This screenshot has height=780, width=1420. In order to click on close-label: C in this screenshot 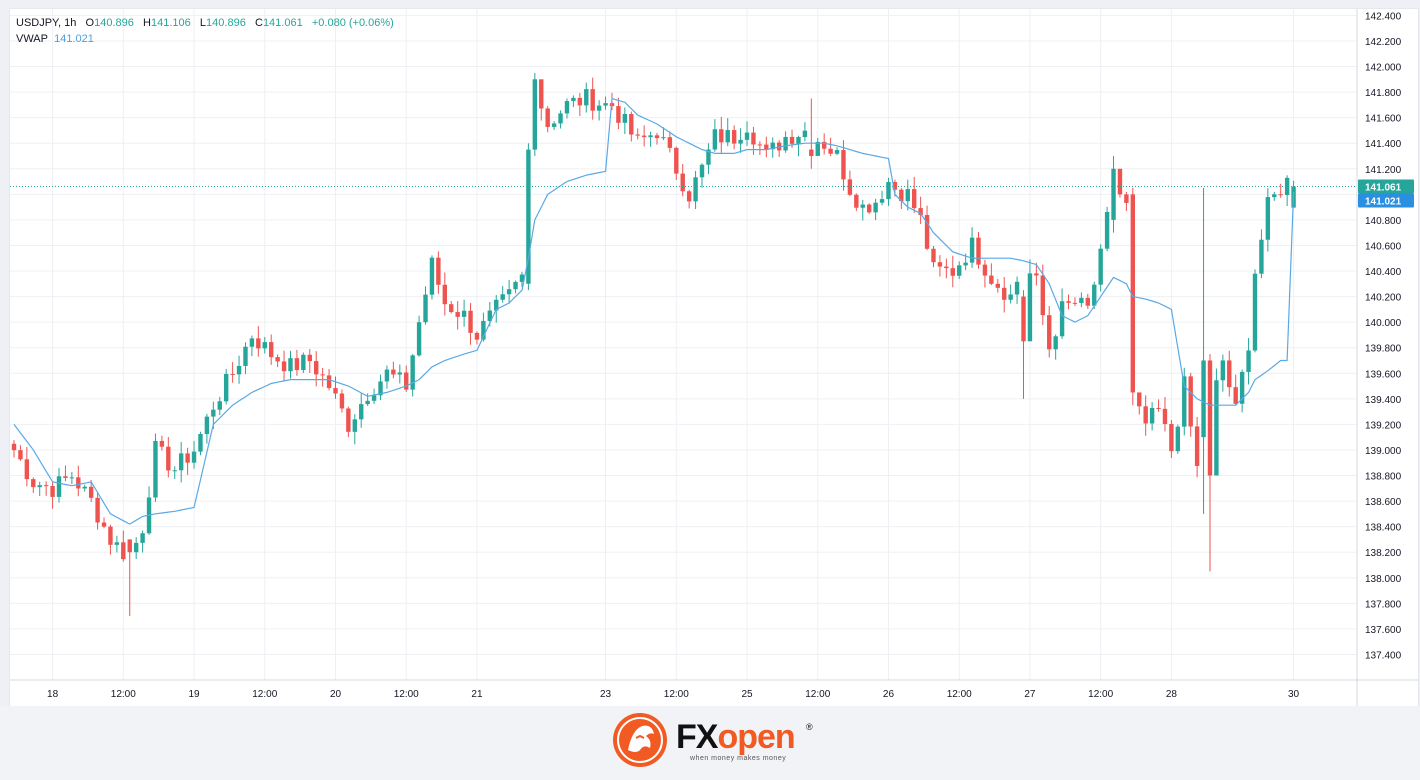, I will do `click(258, 23)`.